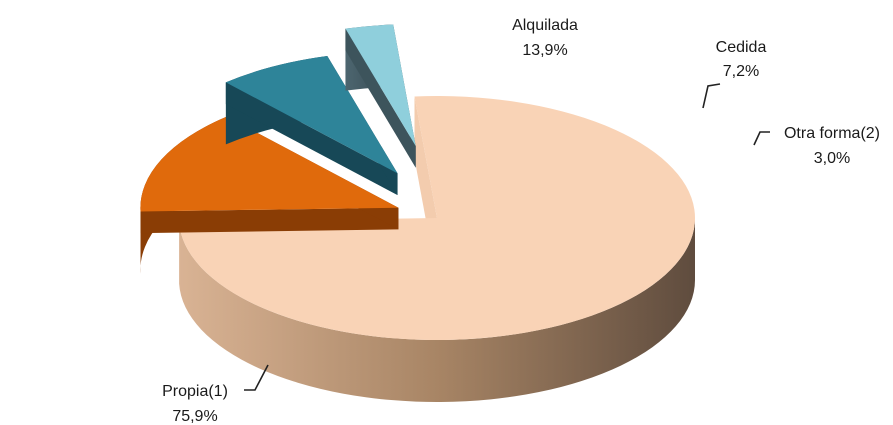 This screenshot has height=425, width=893. I want to click on slice-otra-edge, so click(380, 98).